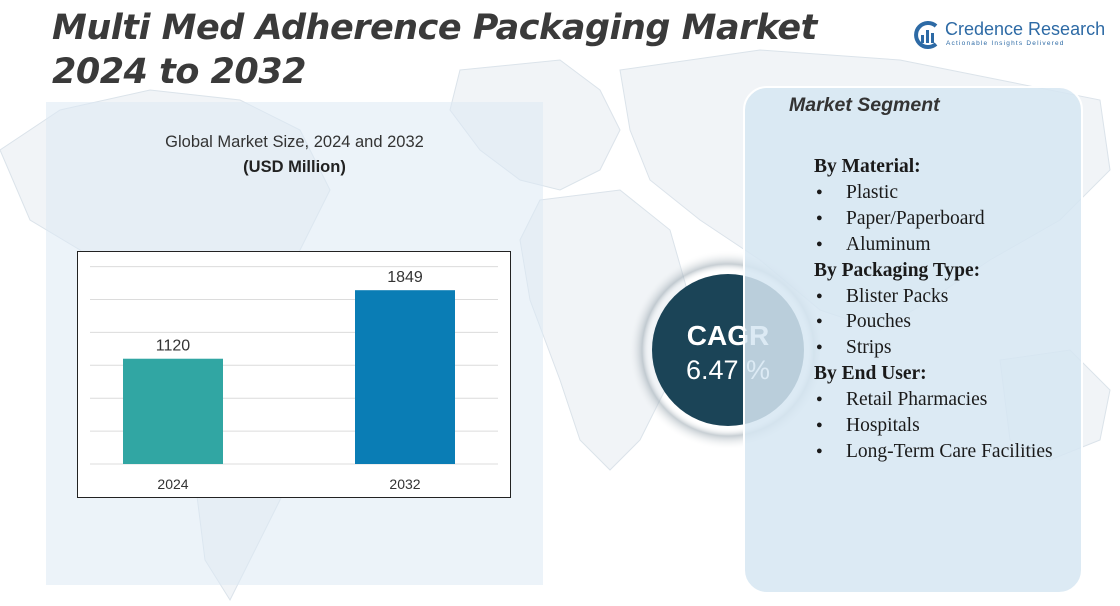  Describe the element at coordinates (404, 484) in the screenshot. I see `x-tick-label: 2032` at that location.